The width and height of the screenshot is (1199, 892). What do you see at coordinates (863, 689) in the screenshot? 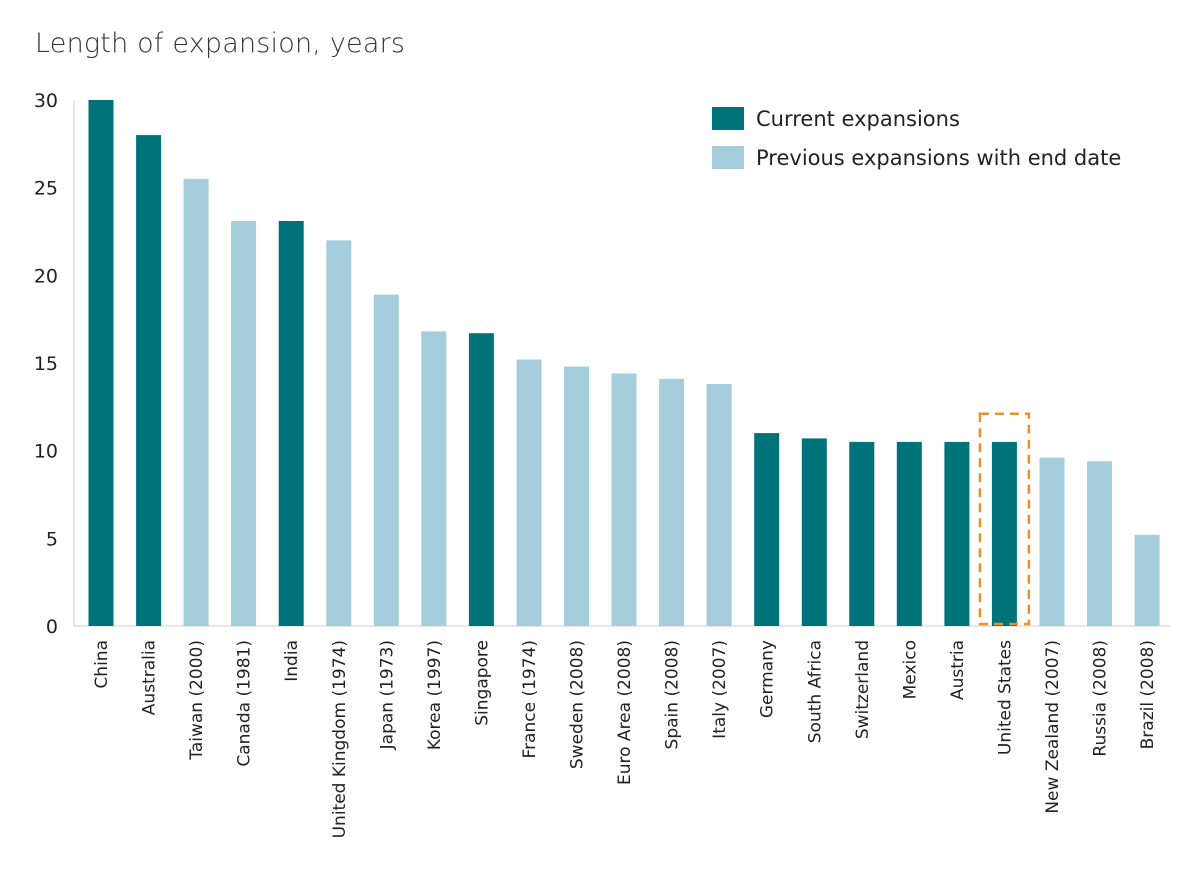
I see `category-label: Switzerland` at bounding box center [863, 689].